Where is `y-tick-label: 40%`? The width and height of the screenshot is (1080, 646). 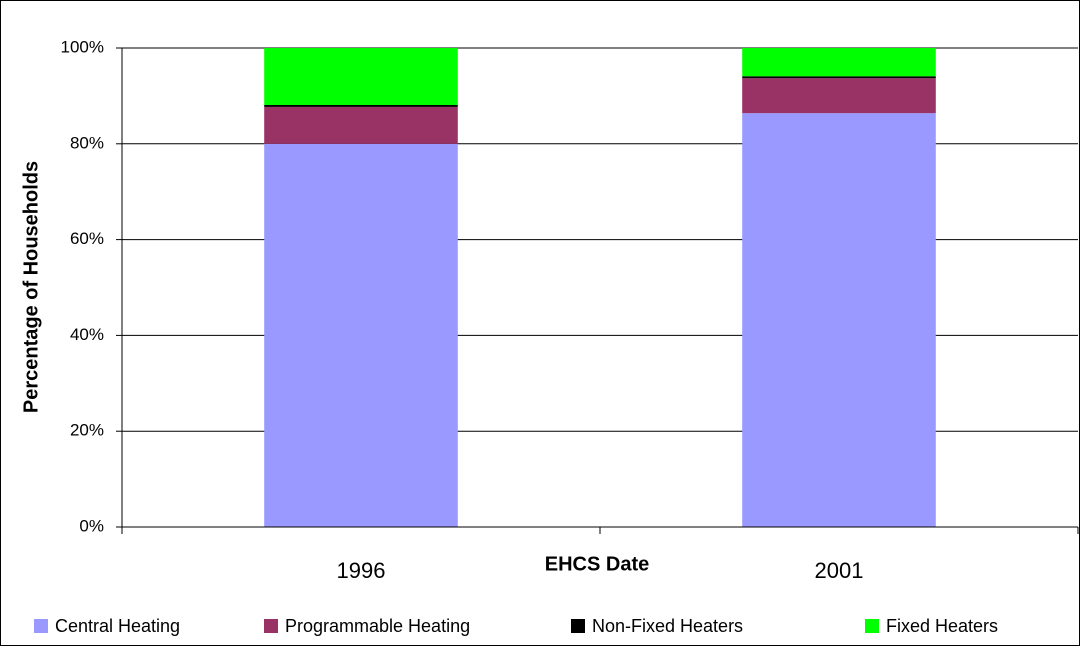
y-tick-label: 40% is located at coordinates (87, 334).